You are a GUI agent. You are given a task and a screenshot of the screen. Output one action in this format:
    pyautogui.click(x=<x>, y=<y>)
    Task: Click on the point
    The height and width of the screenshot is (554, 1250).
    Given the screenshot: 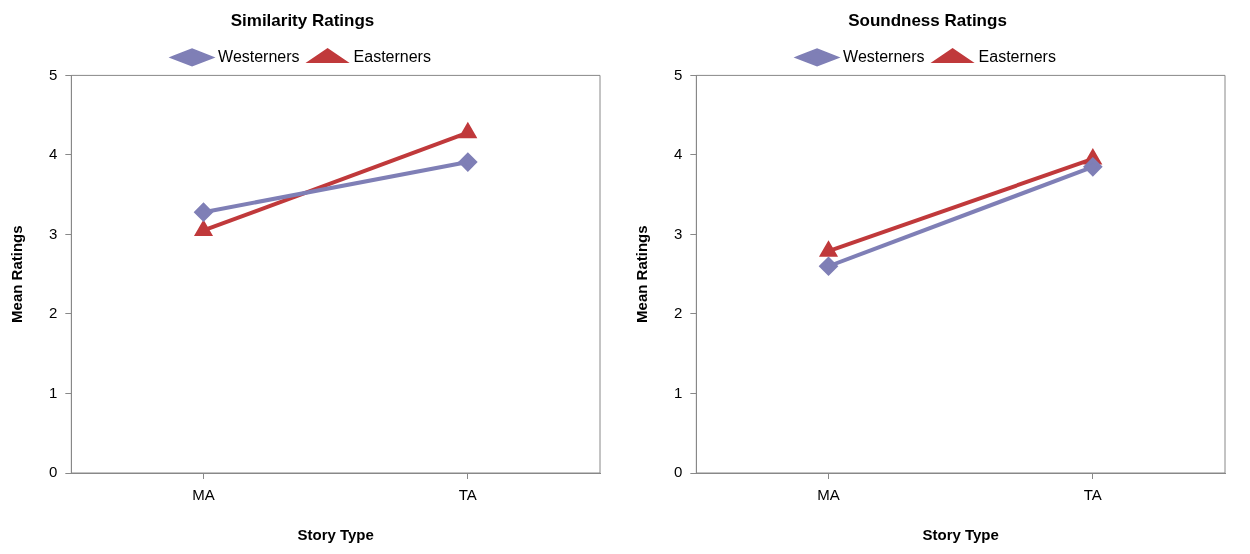 What is the action you would take?
    pyautogui.click(x=828, y=266)
    